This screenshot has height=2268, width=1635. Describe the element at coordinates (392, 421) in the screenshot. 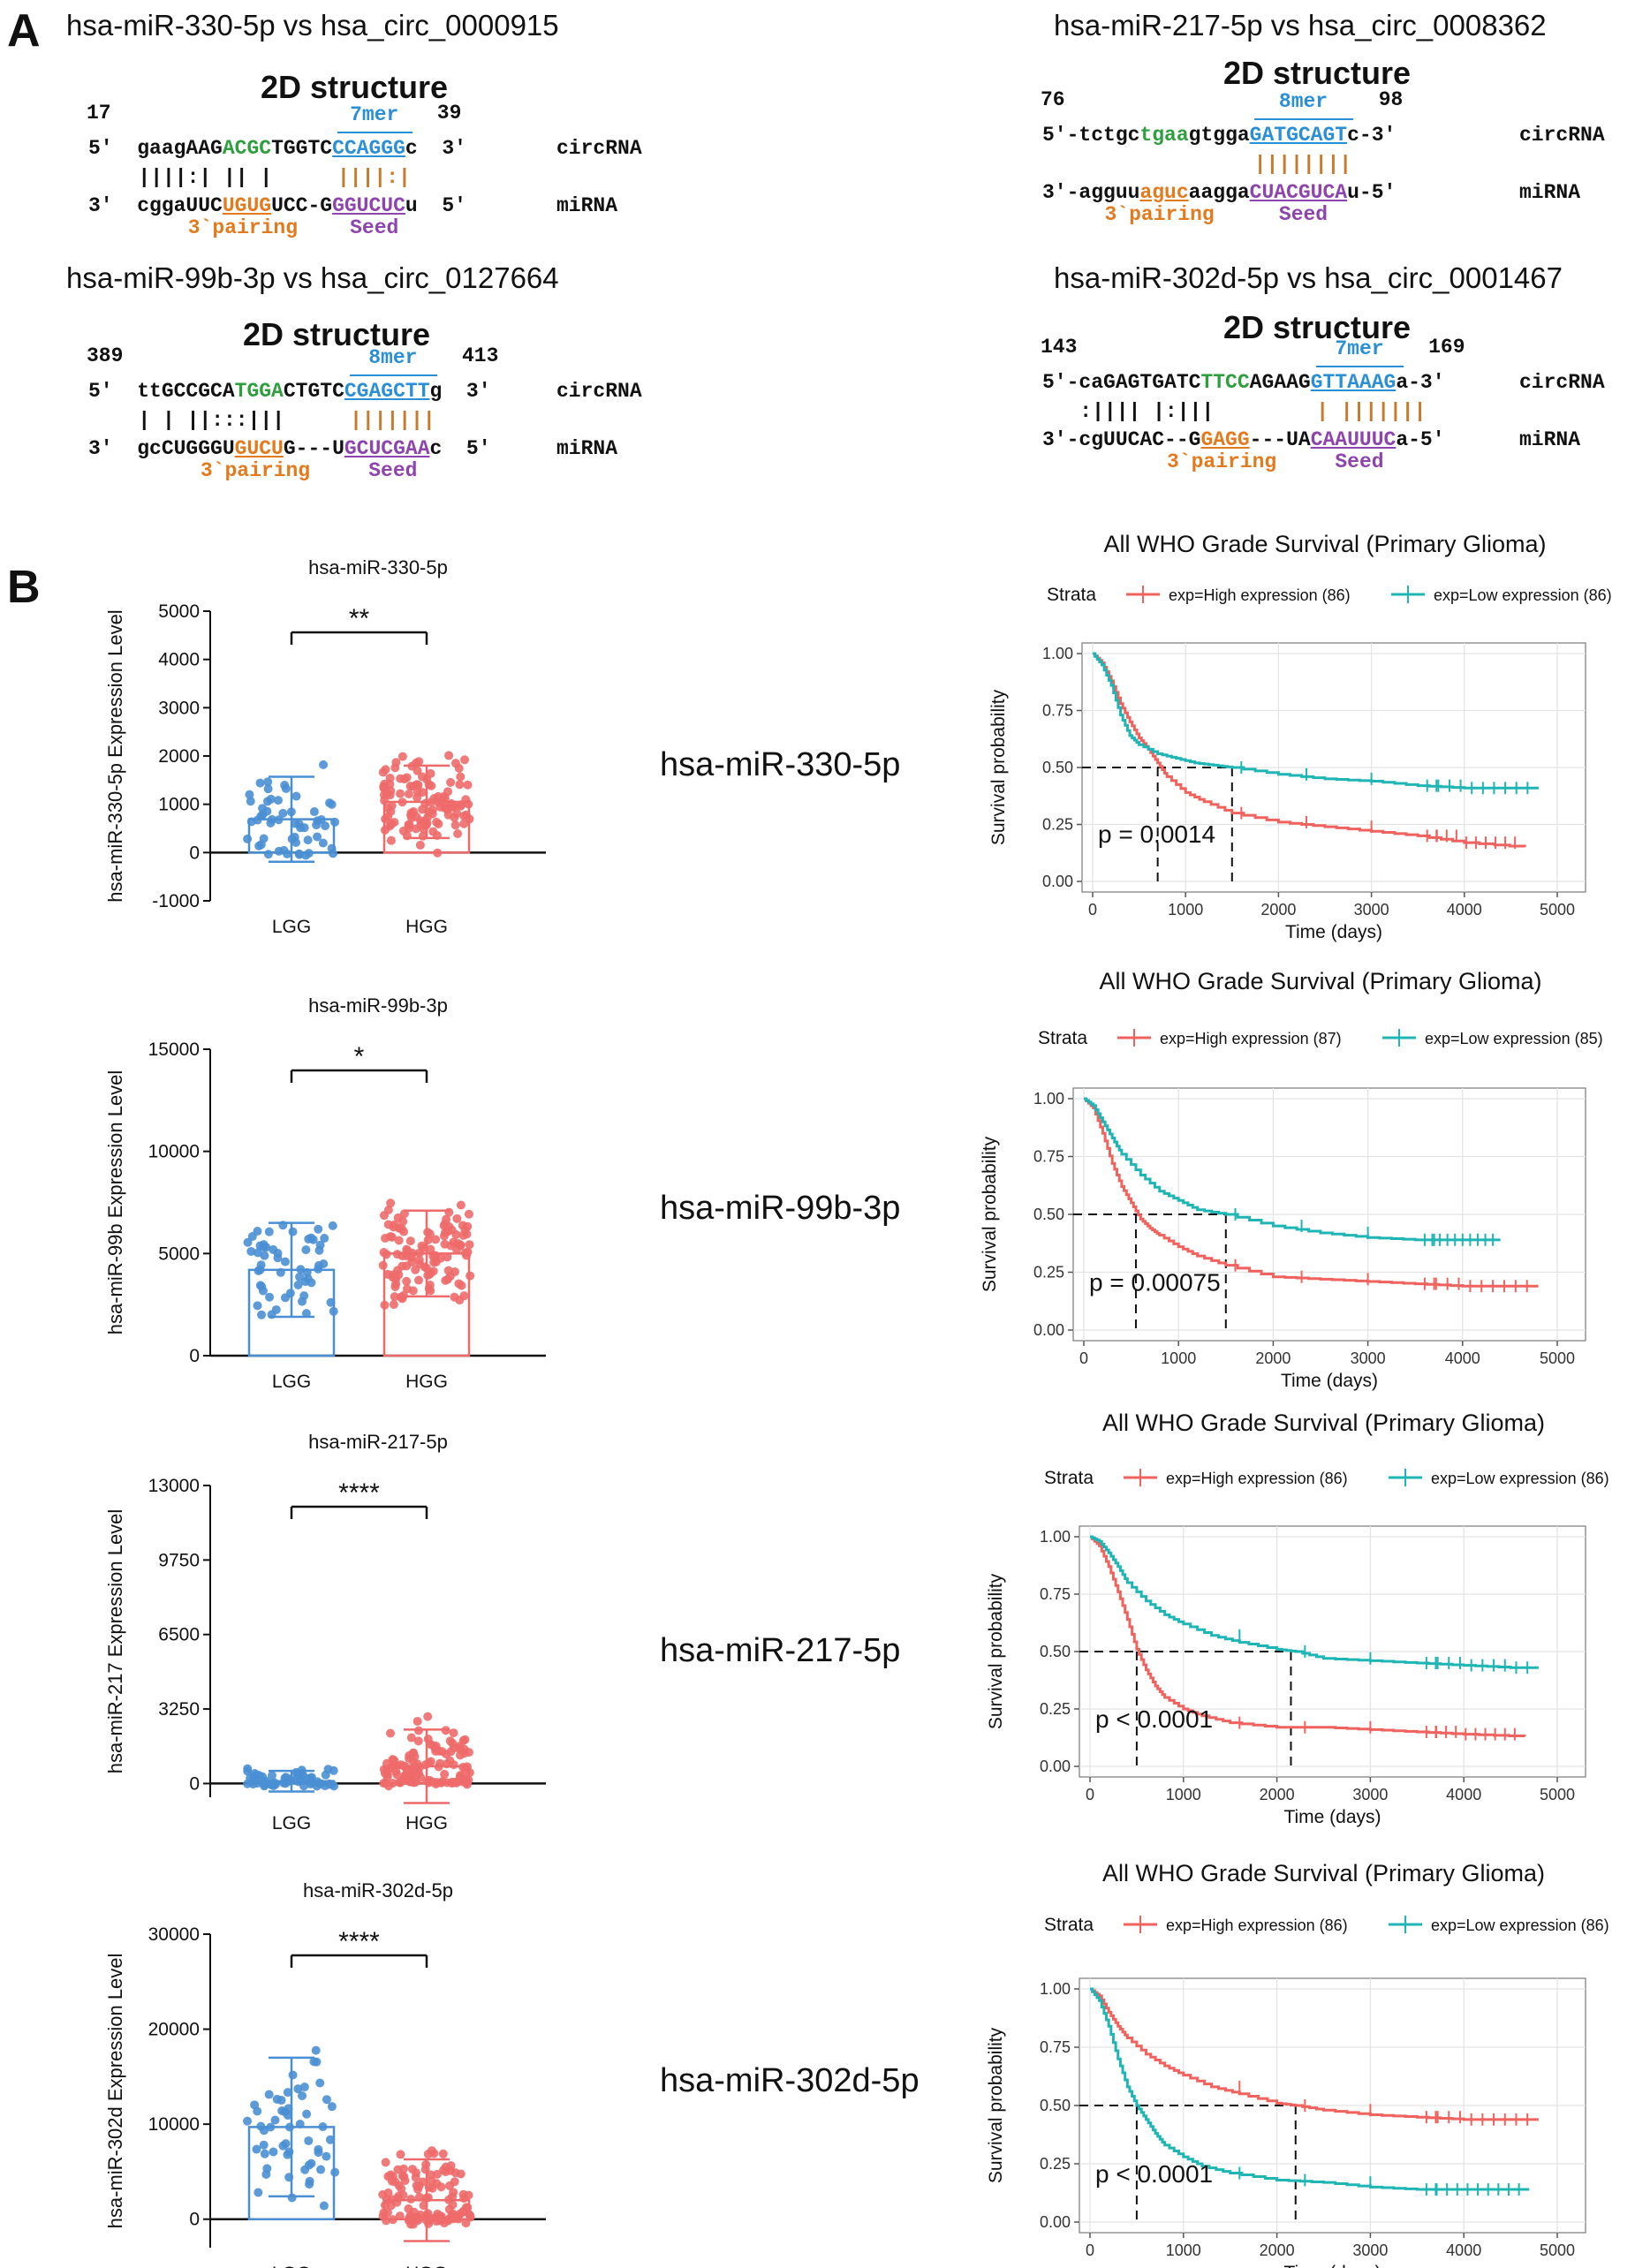

I see `base-pairing-seed: |||||||` at that location.